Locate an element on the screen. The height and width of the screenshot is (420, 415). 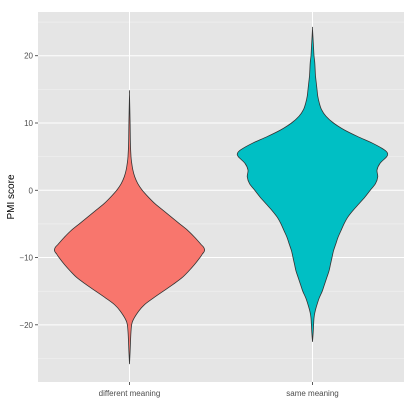
y-tick-label: −10 is located at coordinates (26, 258).